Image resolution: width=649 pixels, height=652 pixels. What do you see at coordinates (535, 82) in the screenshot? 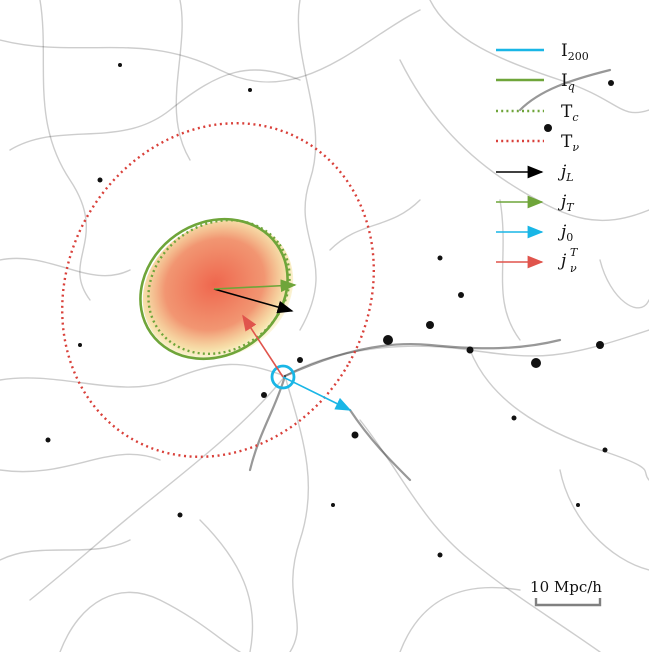
I see `legend-item-iq: Iq` at bounding box center [535, 82].